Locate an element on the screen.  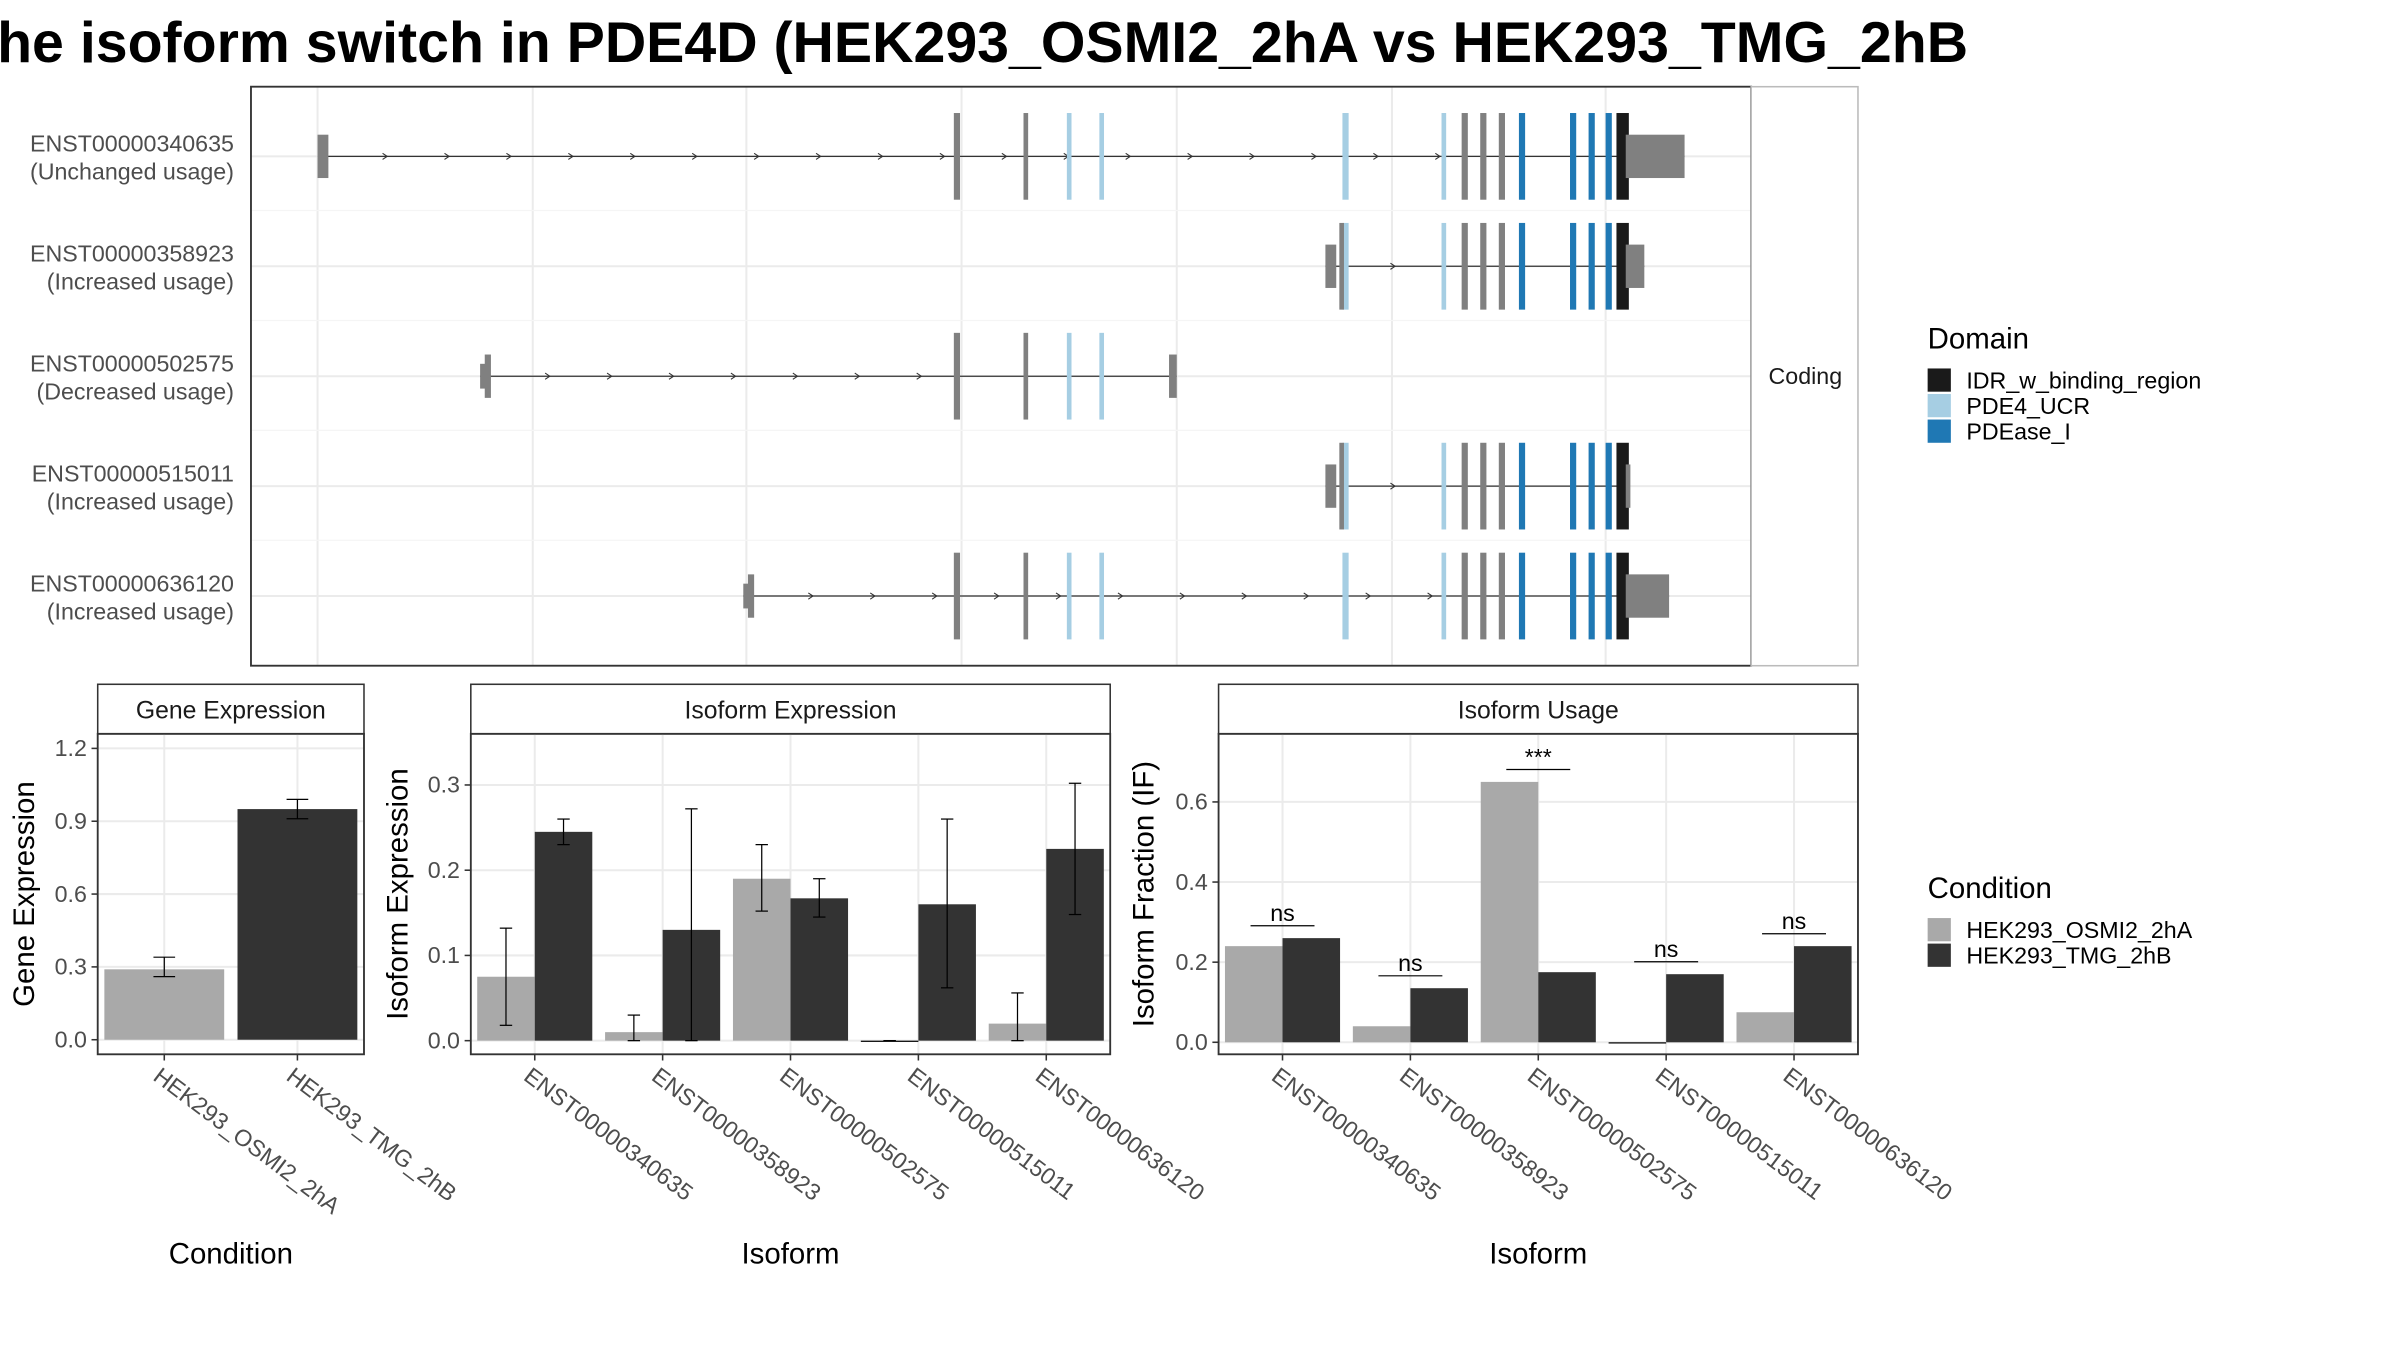
y-tick-label: 0.2 is located at coordinates (444, 870).